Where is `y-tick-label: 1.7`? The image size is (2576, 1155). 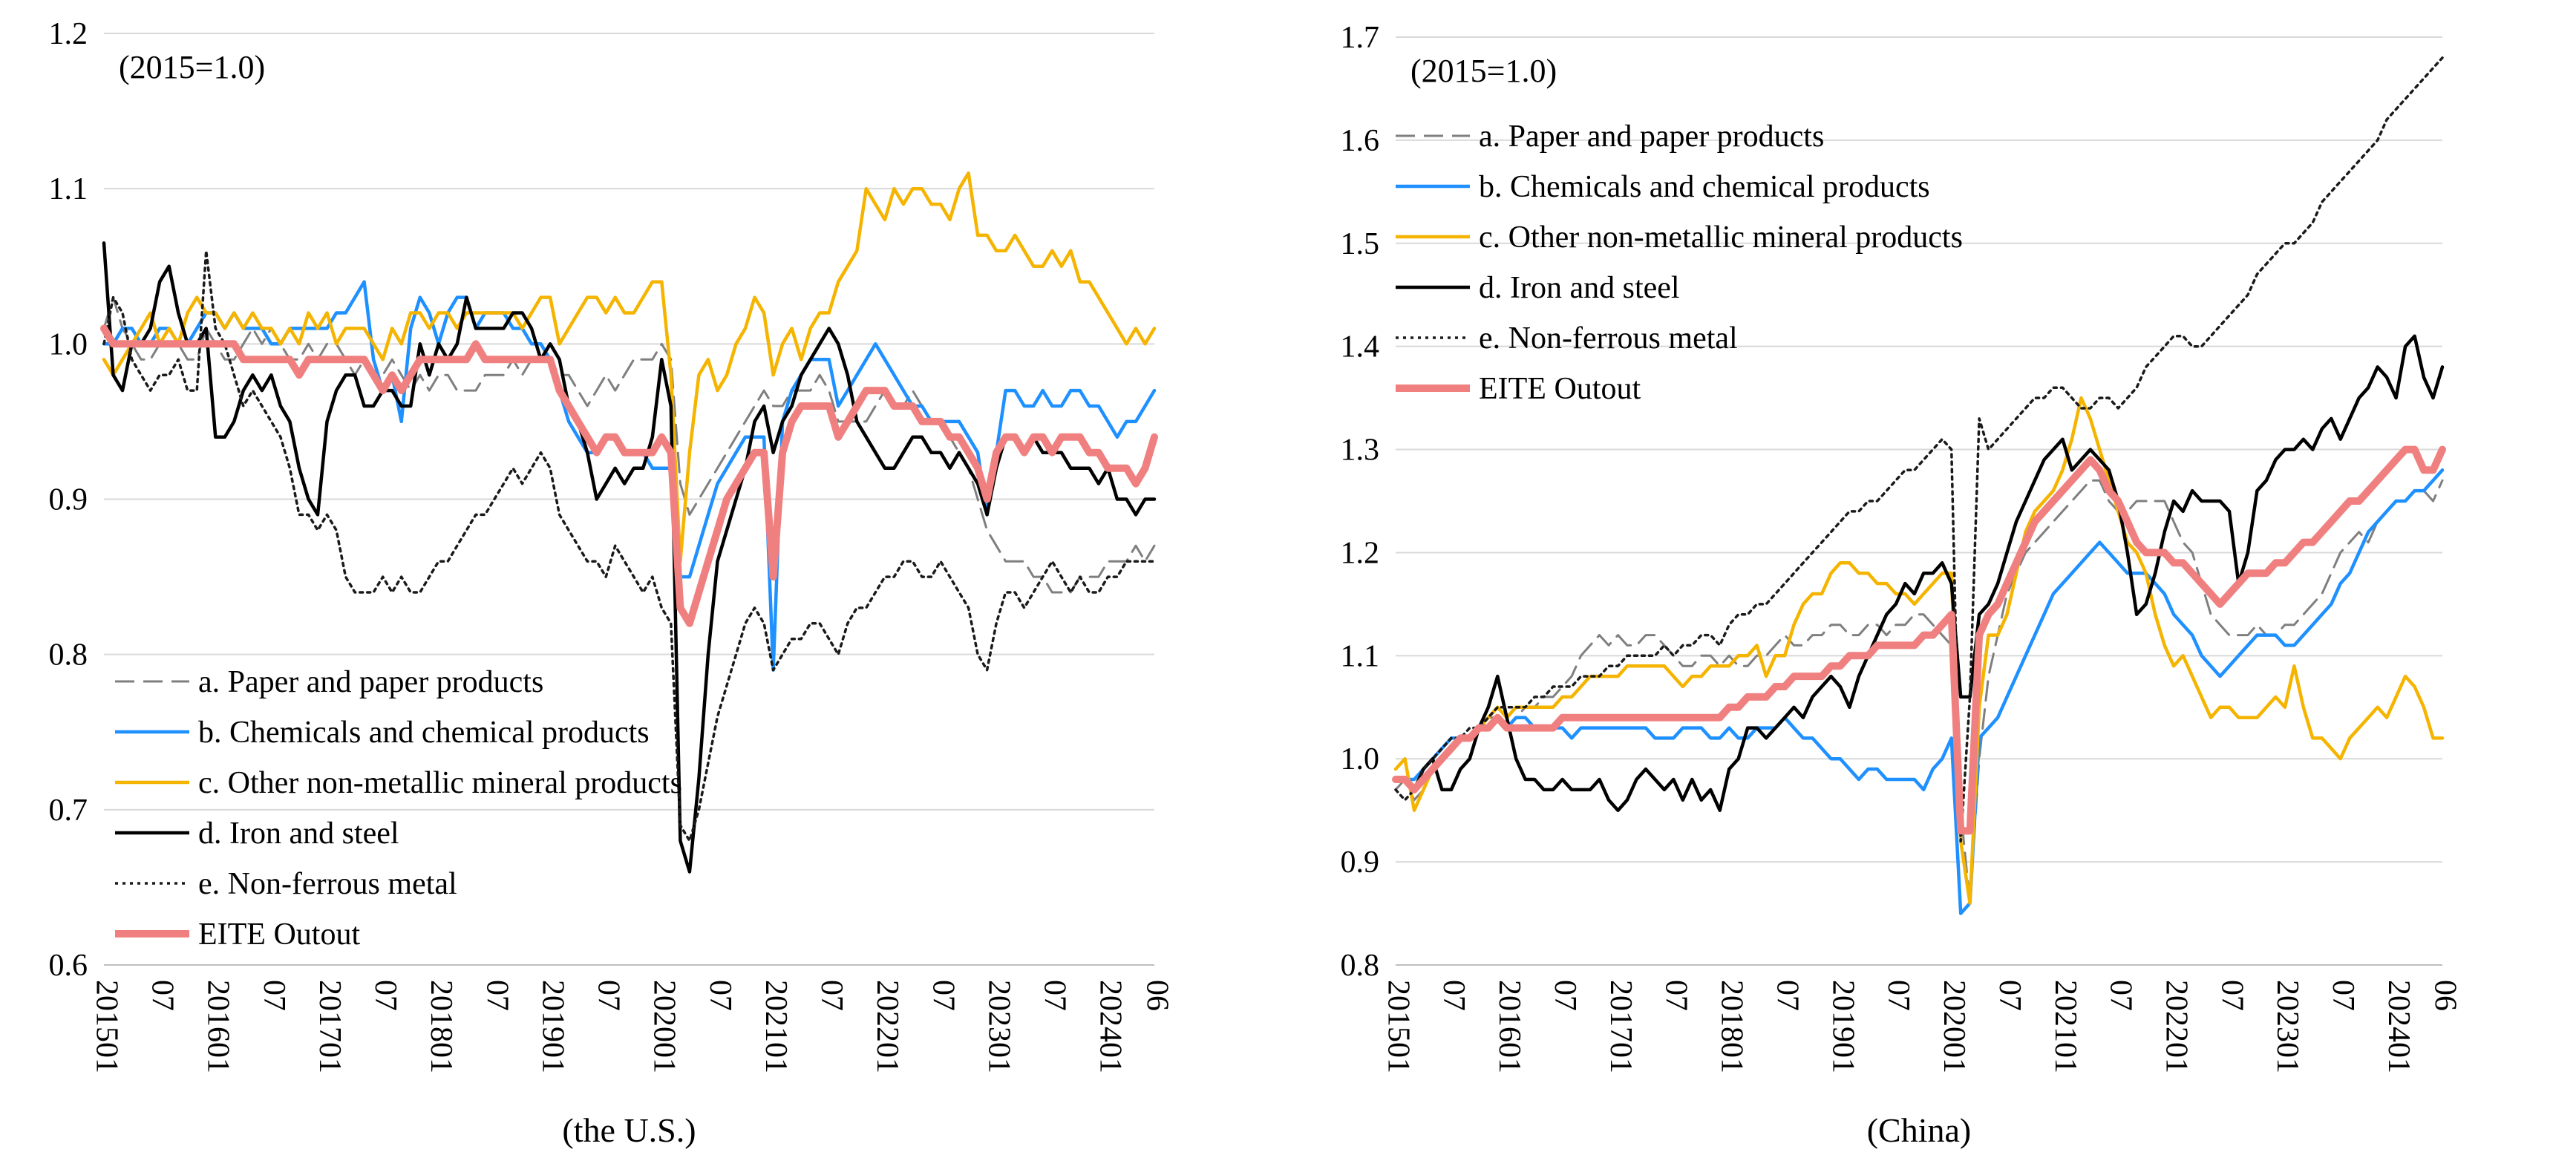
y-tick-label: 1.7 is located at coordinates (1361, 38).